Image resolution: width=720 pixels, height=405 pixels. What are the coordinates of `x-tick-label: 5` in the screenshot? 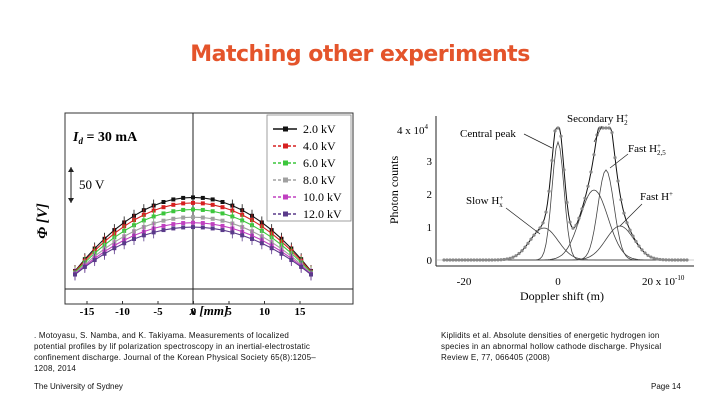 It's located at (229, 312).